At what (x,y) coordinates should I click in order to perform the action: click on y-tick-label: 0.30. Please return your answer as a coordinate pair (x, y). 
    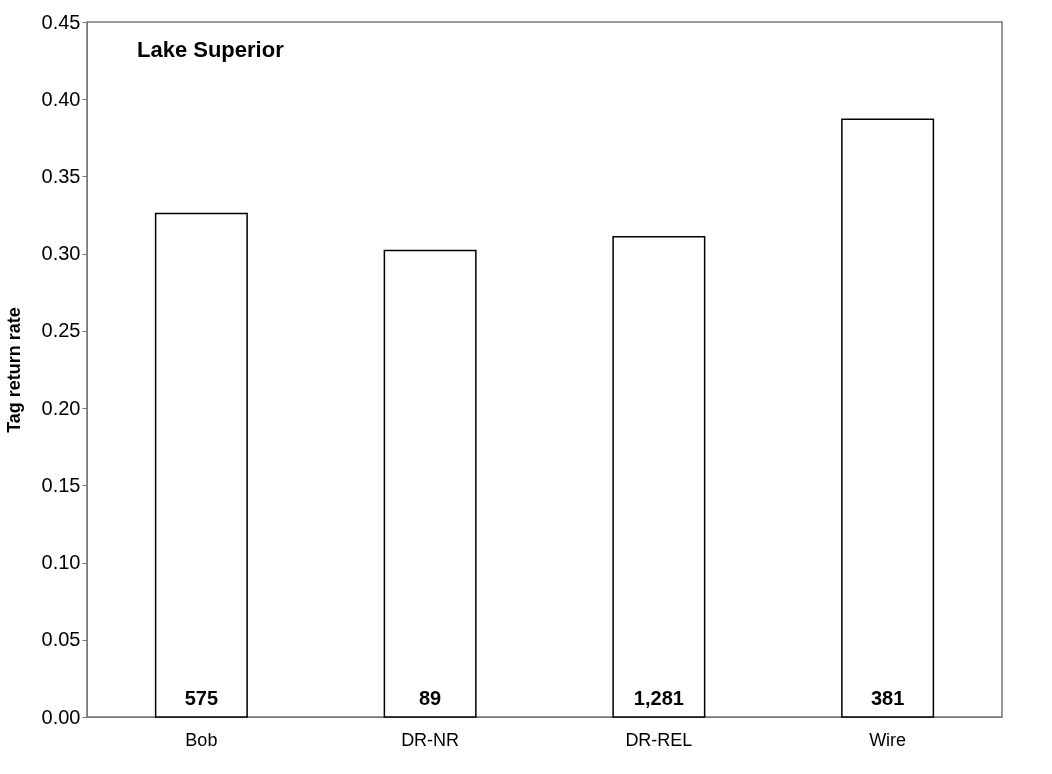
    Looking at the image, I should click on (61, 253).